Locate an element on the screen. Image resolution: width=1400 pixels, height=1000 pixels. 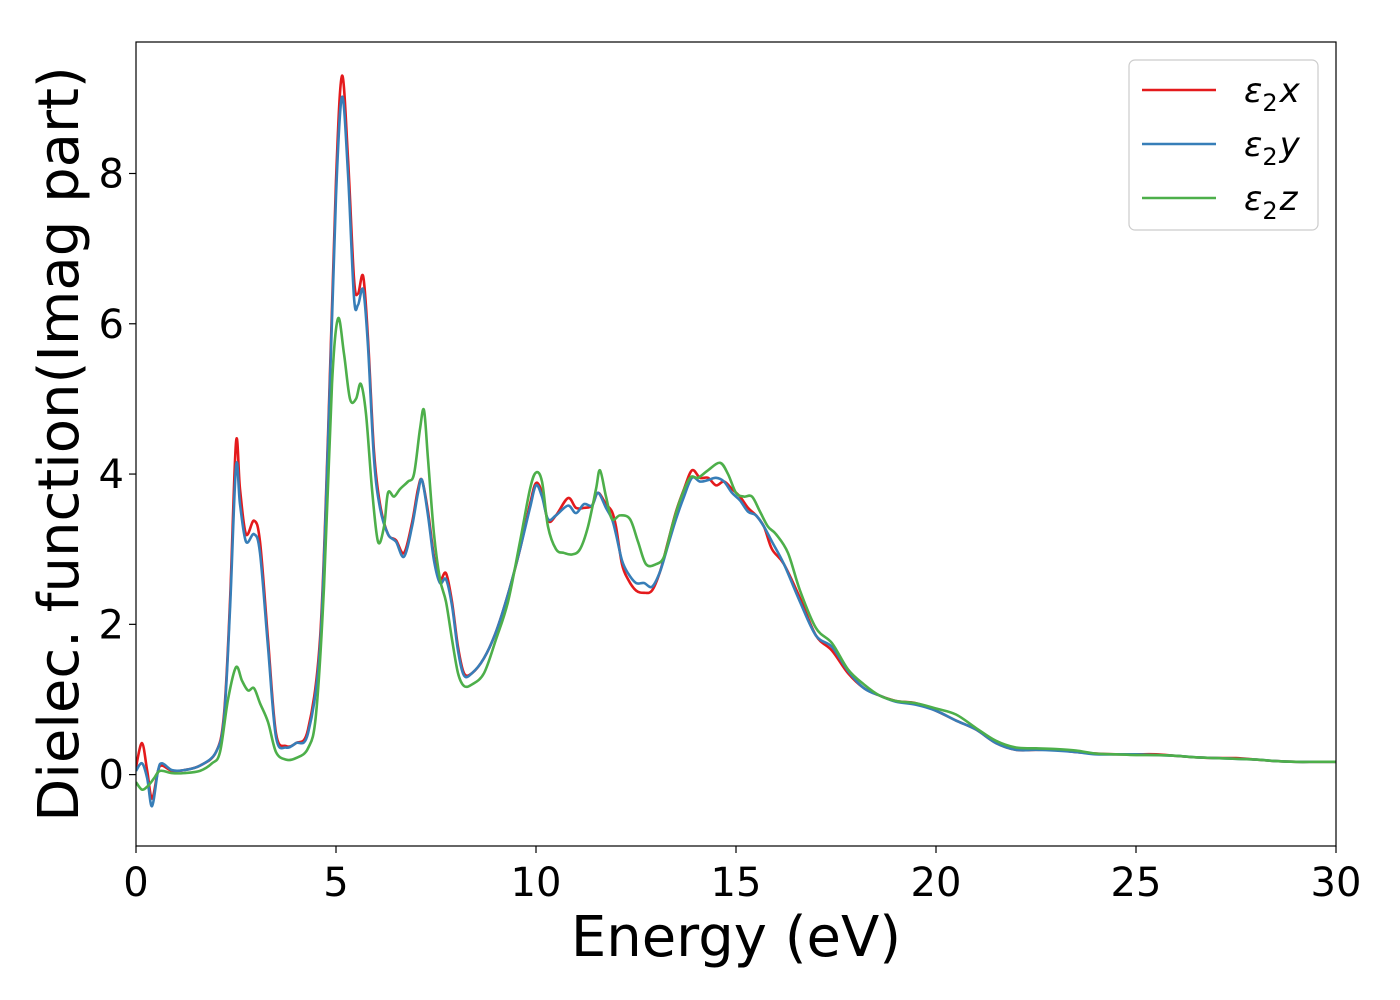
x-axis-ticks: 0 5 10 15 20 25 30 is located at coordinates (742, 876).